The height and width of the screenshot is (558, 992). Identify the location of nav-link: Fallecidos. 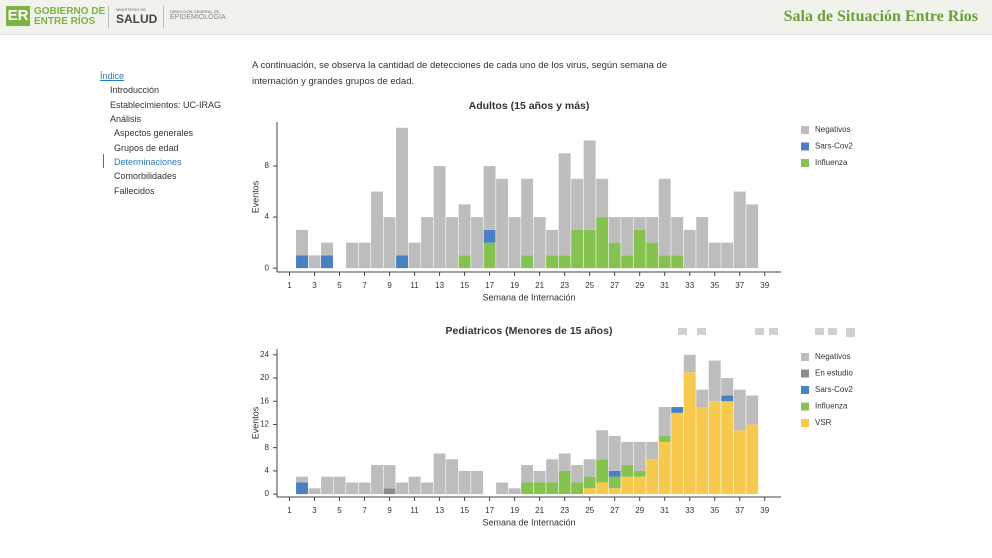
(134, 191).